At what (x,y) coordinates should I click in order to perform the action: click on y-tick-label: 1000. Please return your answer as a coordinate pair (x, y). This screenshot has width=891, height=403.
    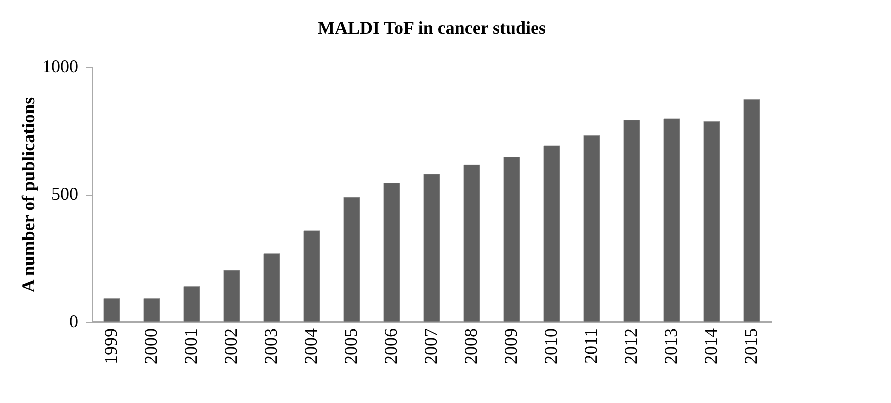
    Looking at the image, I should click on (60, 66).